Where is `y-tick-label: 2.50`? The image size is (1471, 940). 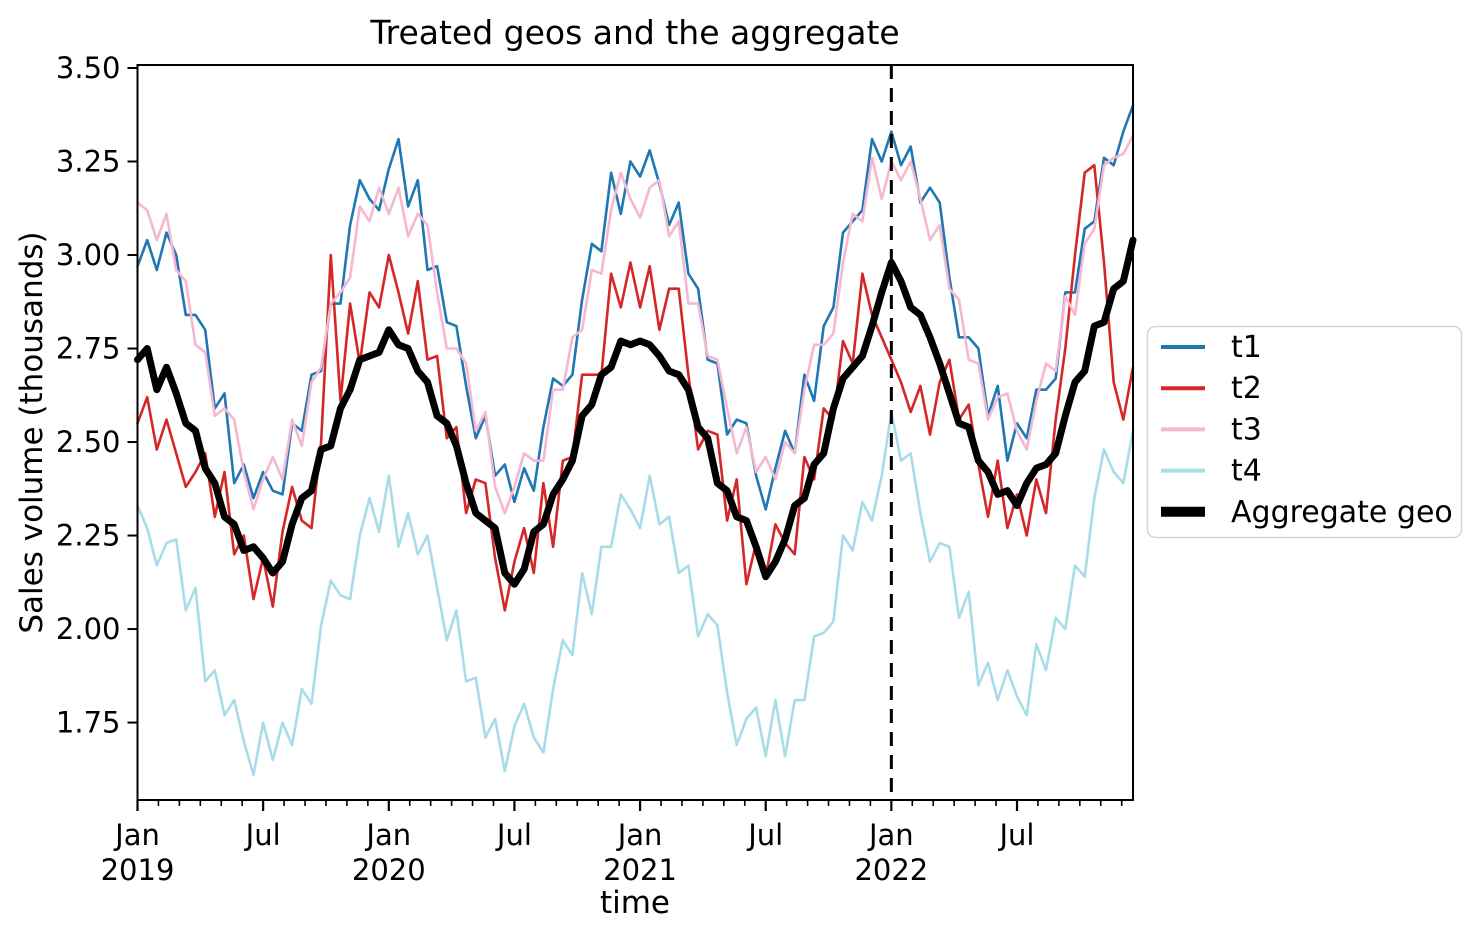 y-tick-label: 2.50 is located at coordinates (88, 442).